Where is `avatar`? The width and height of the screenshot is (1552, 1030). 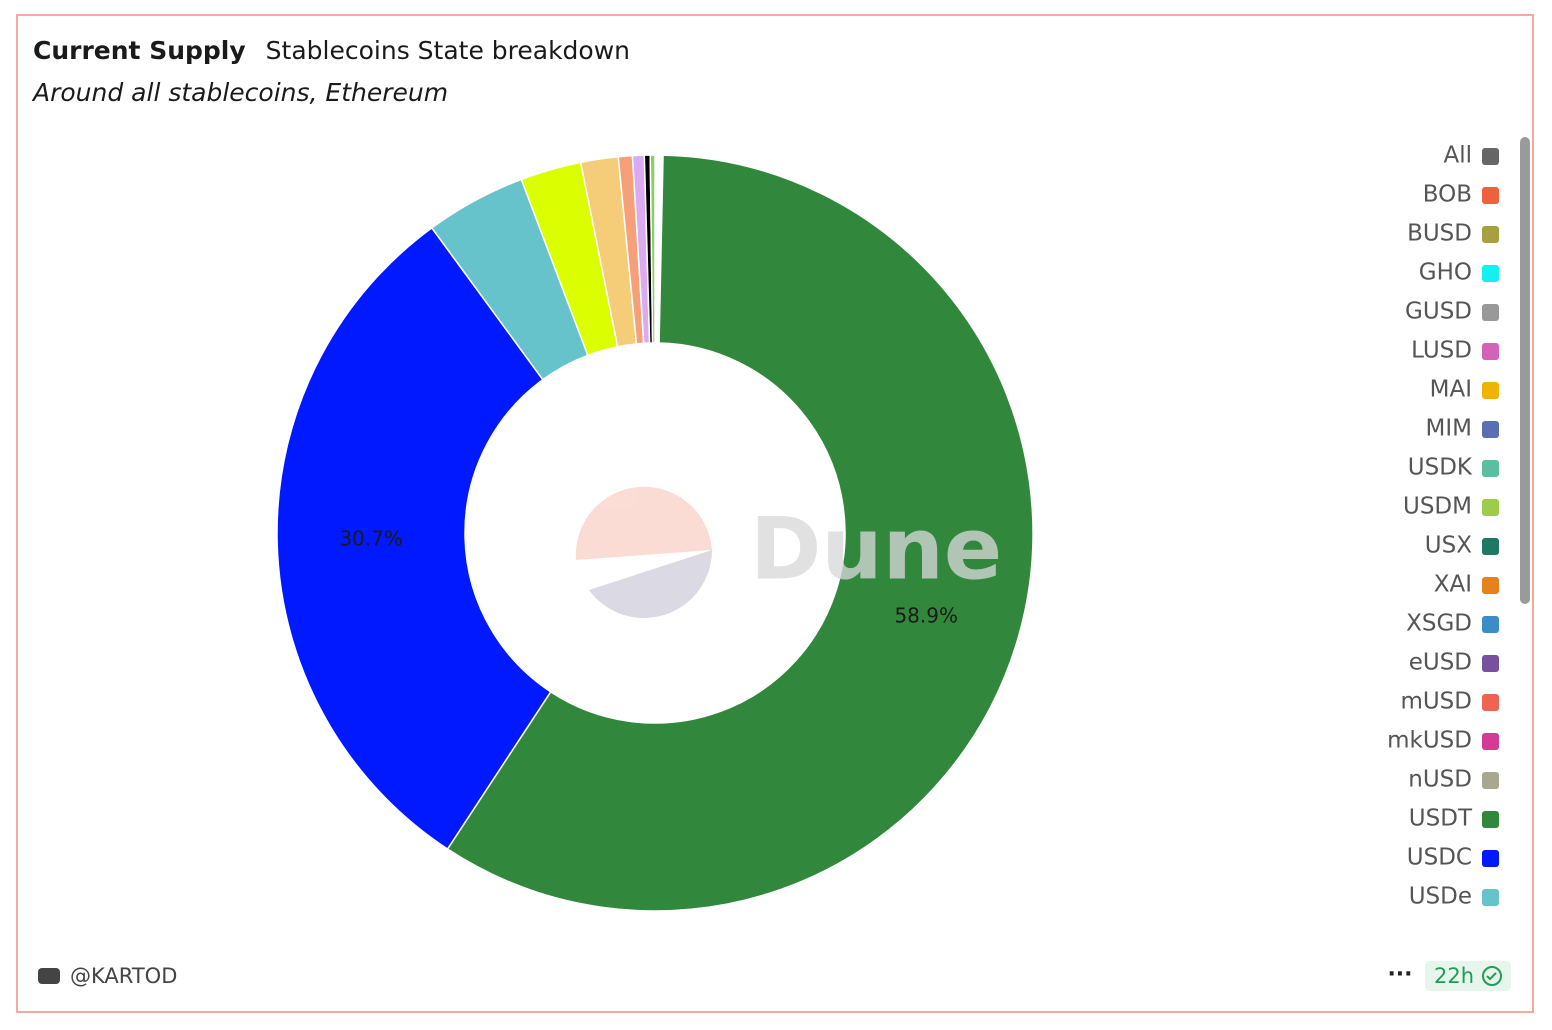 avatar is located at coordinates (49, 976).